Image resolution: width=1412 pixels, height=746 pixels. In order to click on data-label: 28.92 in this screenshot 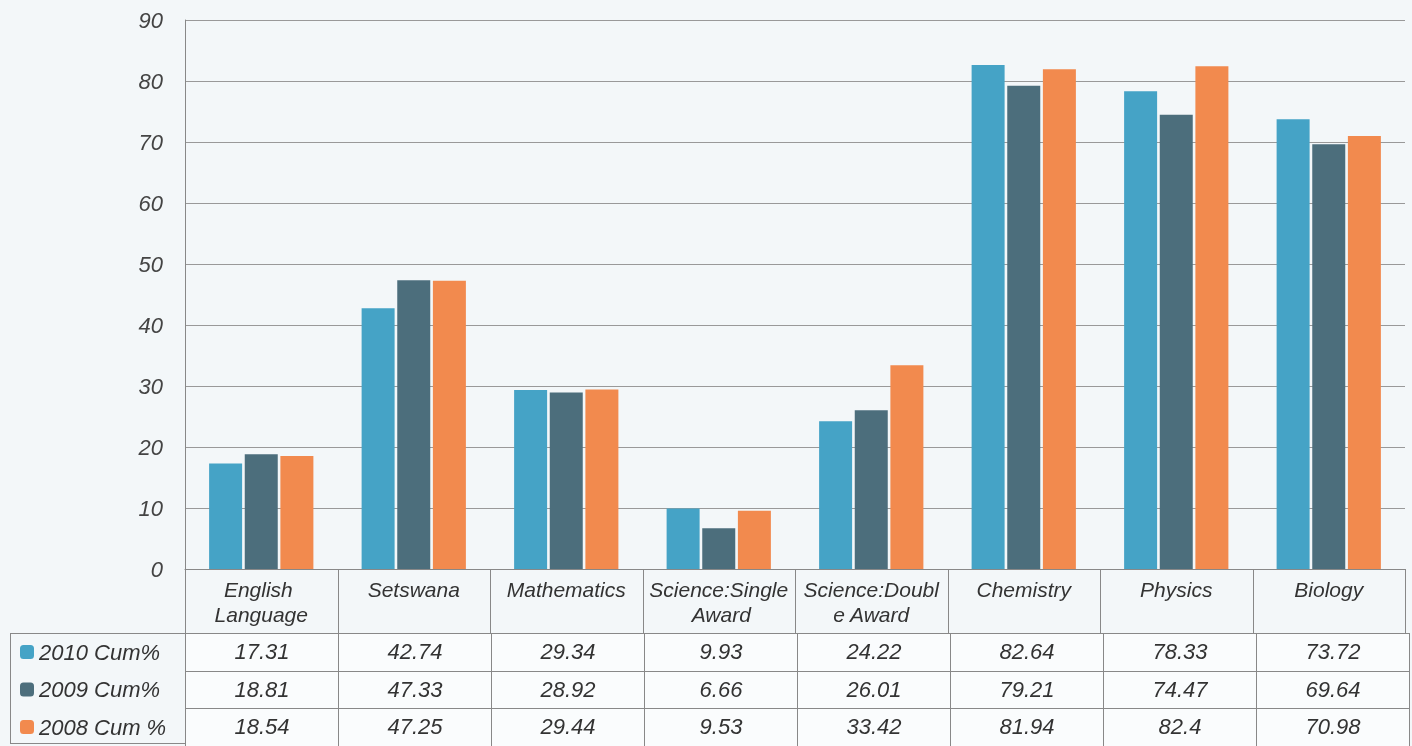, I will do `click(568, 690)`.